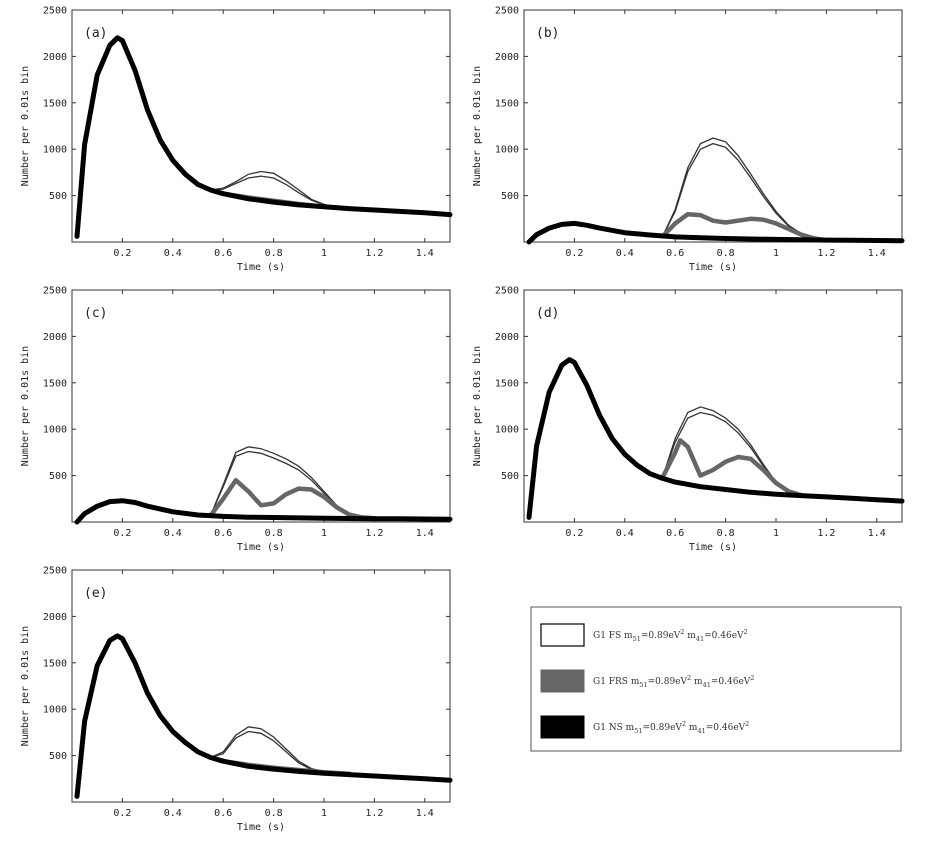  Describe the element at coordinates (547, 33) in the screenshot. I see `panel-label: (b)` at that location.